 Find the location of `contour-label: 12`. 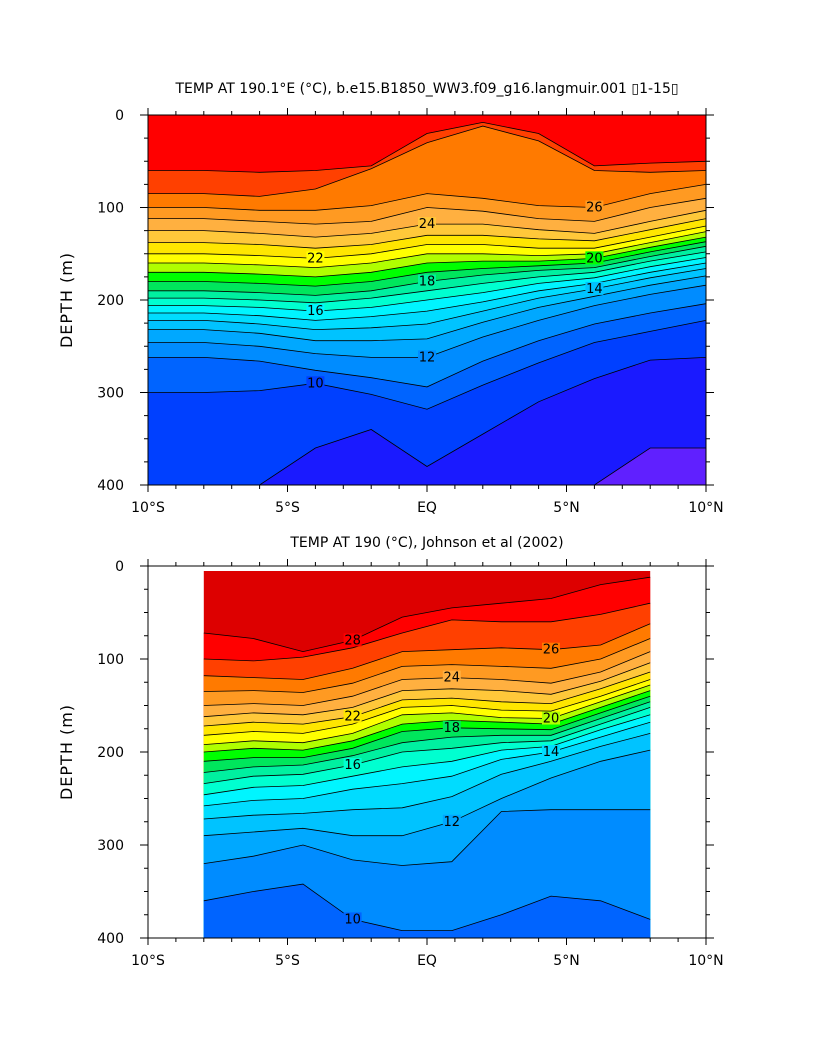

contour-label: 12 is located at coordinates (452, 822).